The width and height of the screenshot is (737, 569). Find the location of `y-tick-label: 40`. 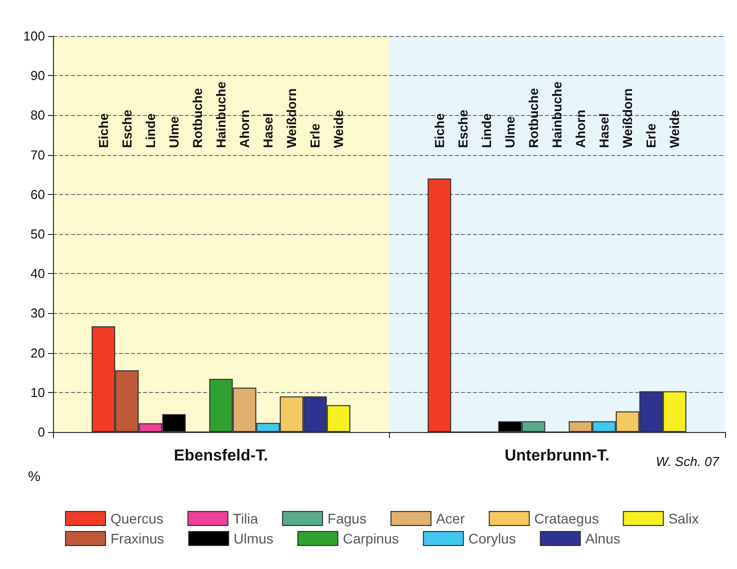

y-tick-label: 40 is located at coordinates (37, 274).